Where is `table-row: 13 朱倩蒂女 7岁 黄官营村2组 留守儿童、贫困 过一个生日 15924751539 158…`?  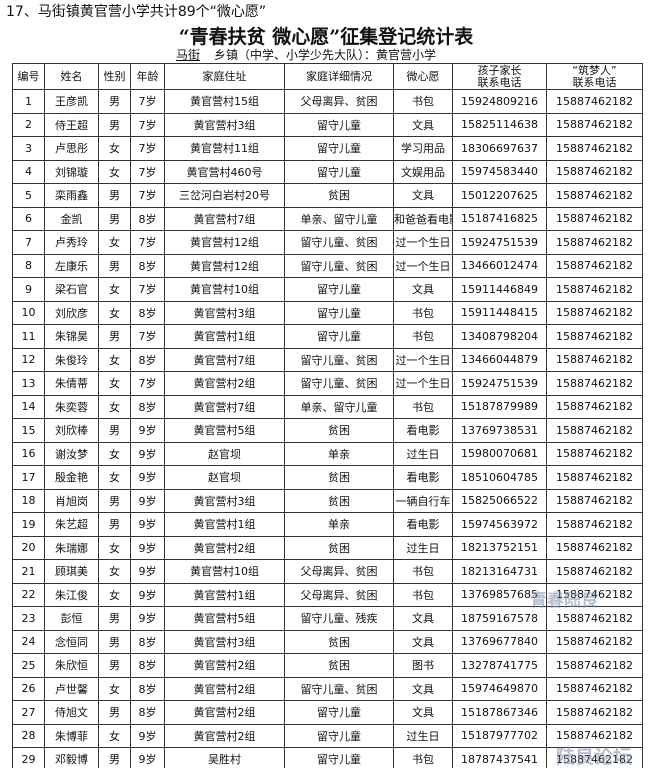 table-row: 13 朱倩蒂女 7岁 黄官营村2组 留守儿童、贫困 过一个生日 15924751539 158… is located at coordinates (327, 383).